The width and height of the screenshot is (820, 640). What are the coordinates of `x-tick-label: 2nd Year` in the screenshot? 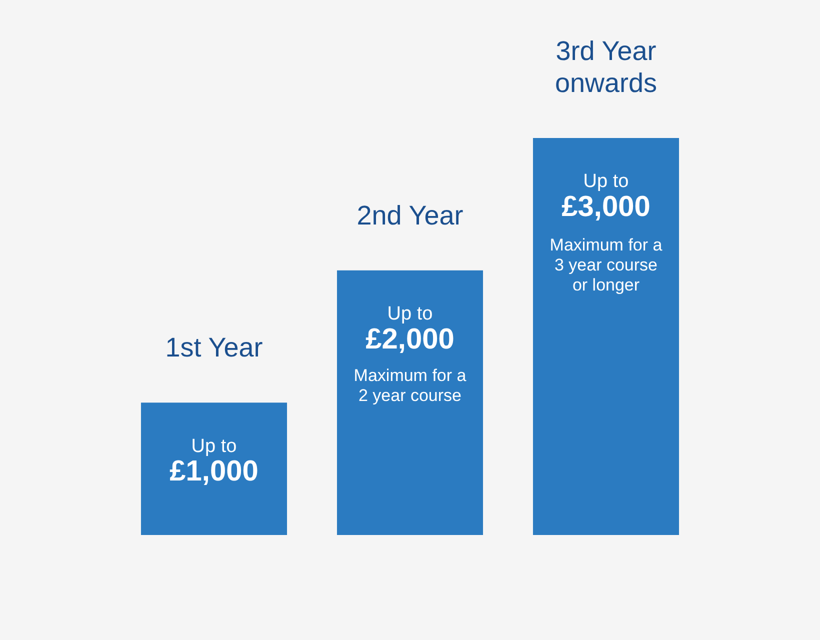 It's located at (410, 215).